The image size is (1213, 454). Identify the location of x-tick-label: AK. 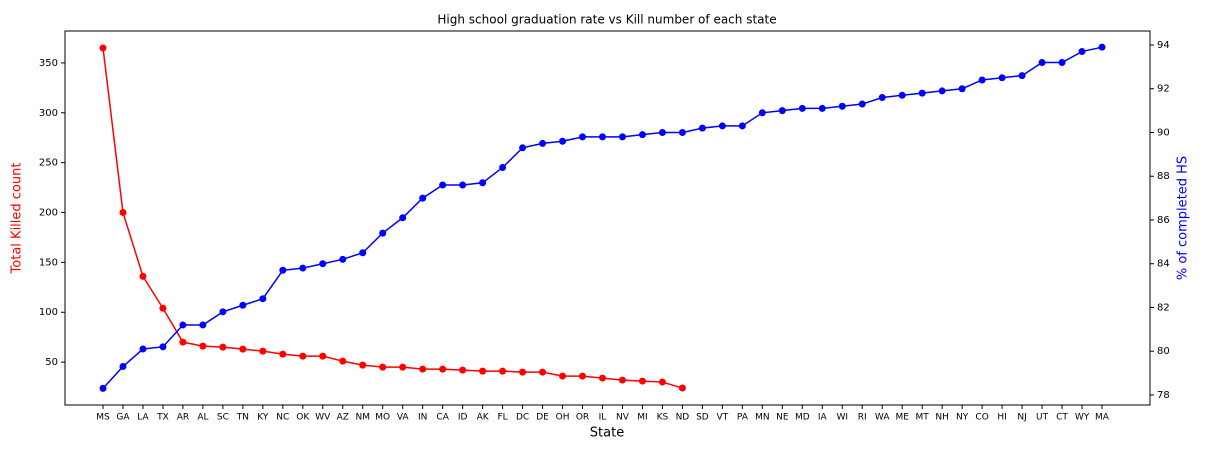
(483, 418).